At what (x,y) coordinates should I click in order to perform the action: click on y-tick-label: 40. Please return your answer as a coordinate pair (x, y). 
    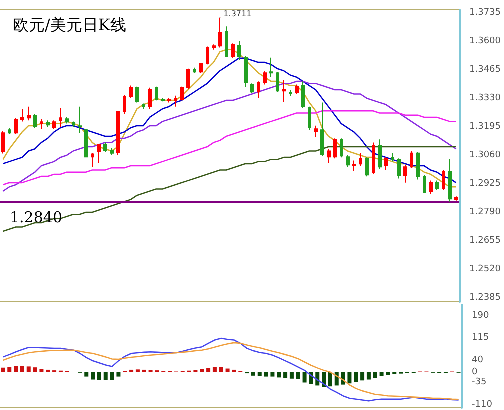
    Looking at the image, I should click on (478, 360).